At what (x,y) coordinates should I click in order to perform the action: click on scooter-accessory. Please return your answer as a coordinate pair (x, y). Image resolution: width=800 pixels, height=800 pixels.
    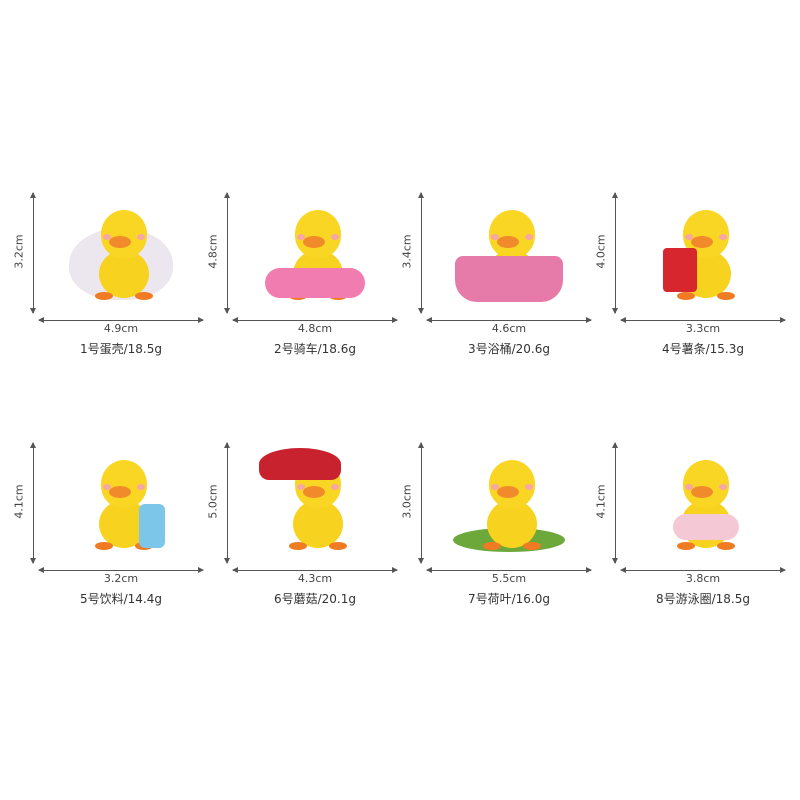
    Looking at the image, I should click on (315, 283).